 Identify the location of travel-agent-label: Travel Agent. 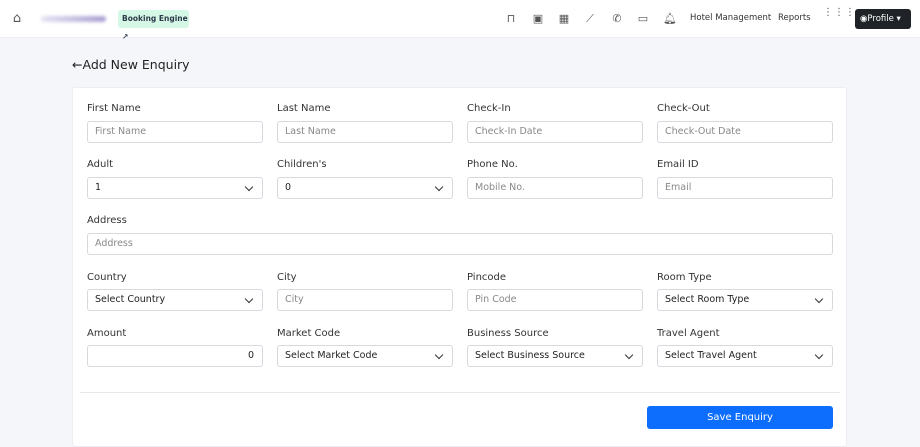
(688, 333).